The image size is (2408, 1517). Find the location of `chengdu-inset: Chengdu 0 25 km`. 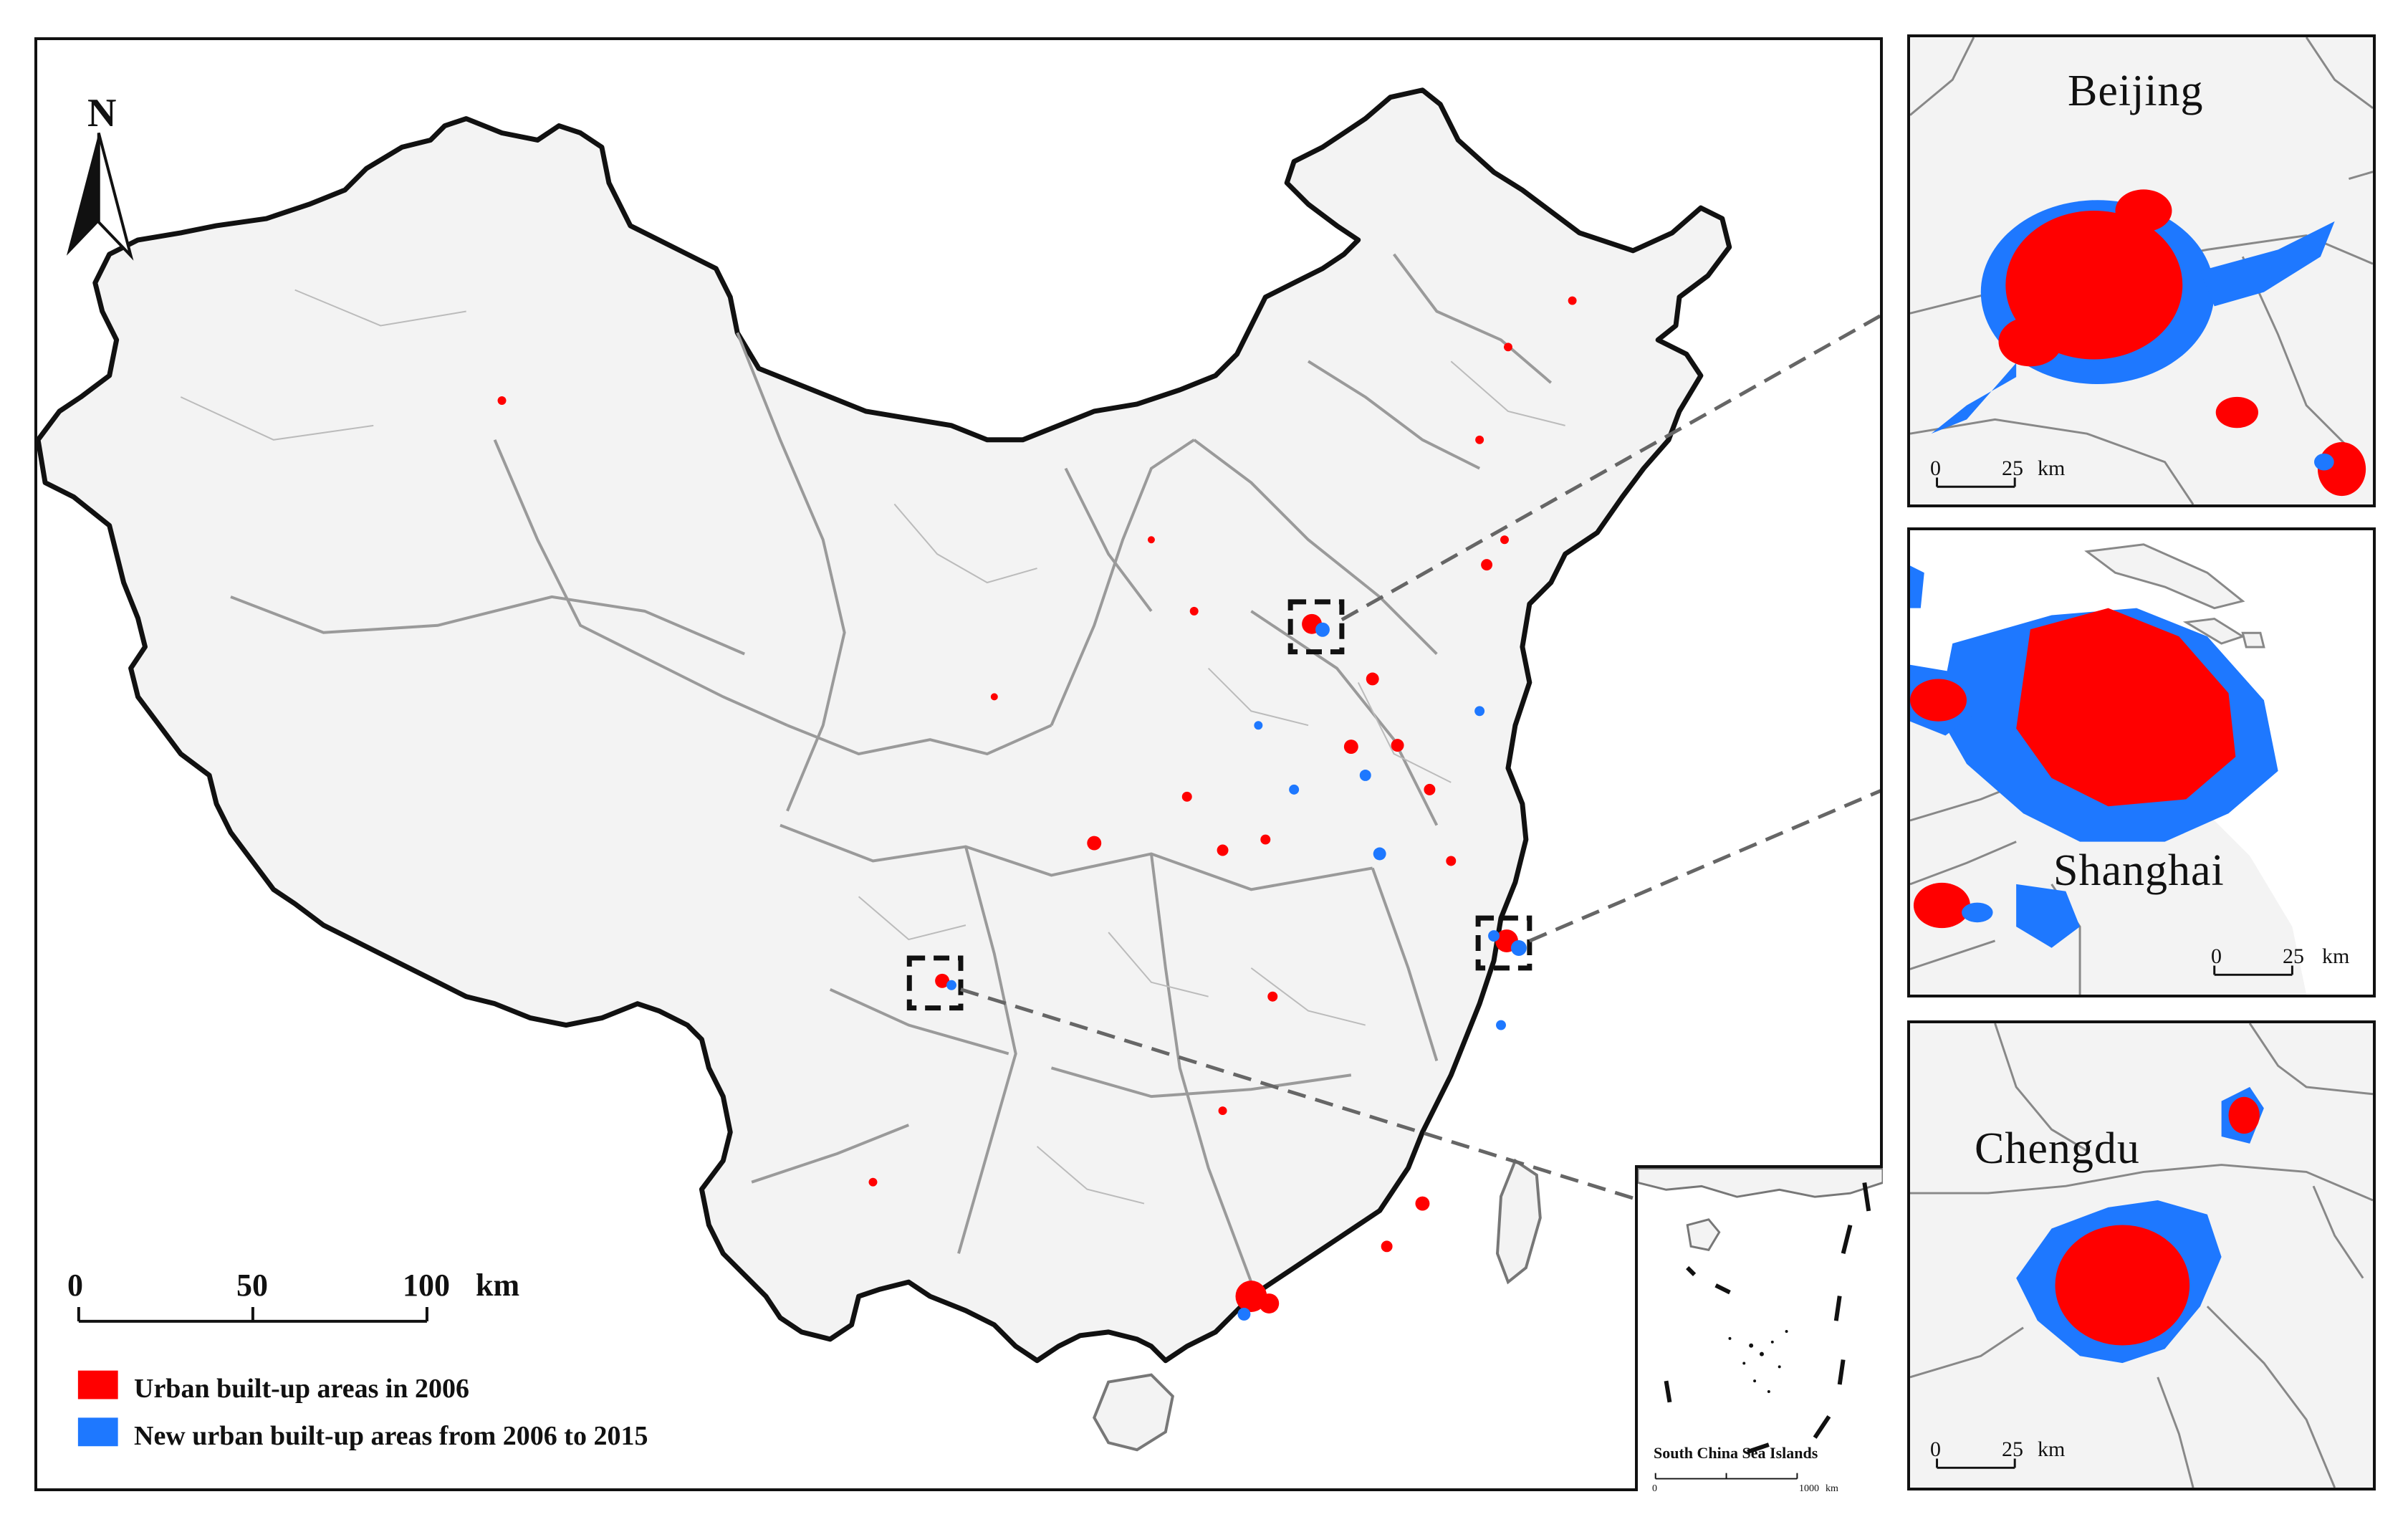

chengdu-inset: Chengdu 0 25 km is located at coordinates (2141, 1255).